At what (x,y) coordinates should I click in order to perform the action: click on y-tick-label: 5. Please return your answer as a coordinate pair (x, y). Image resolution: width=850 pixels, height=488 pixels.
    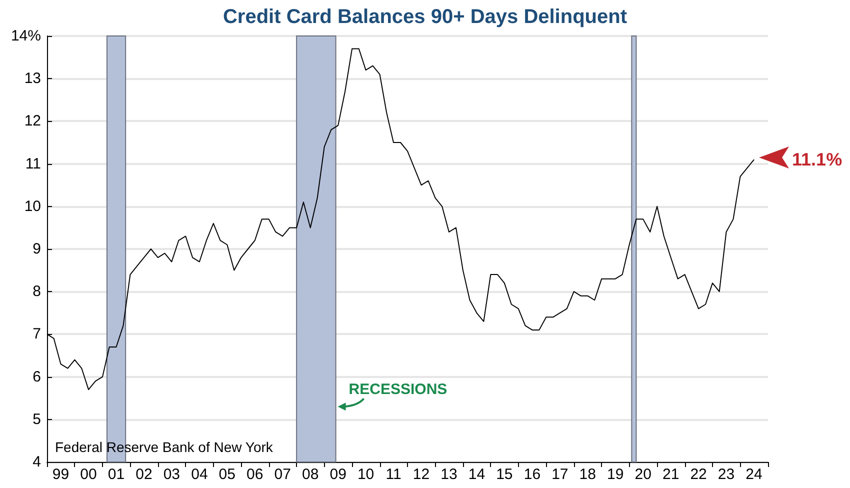
    Looking at the image, I should click on (36, 419).